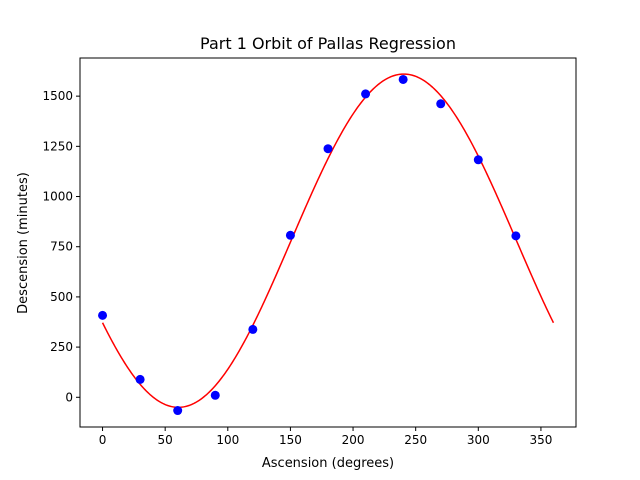  What do you see at coordinates (103, 440) in the screenshot?
I see `x-tick-label: 0` at bounding box center [103, 440].